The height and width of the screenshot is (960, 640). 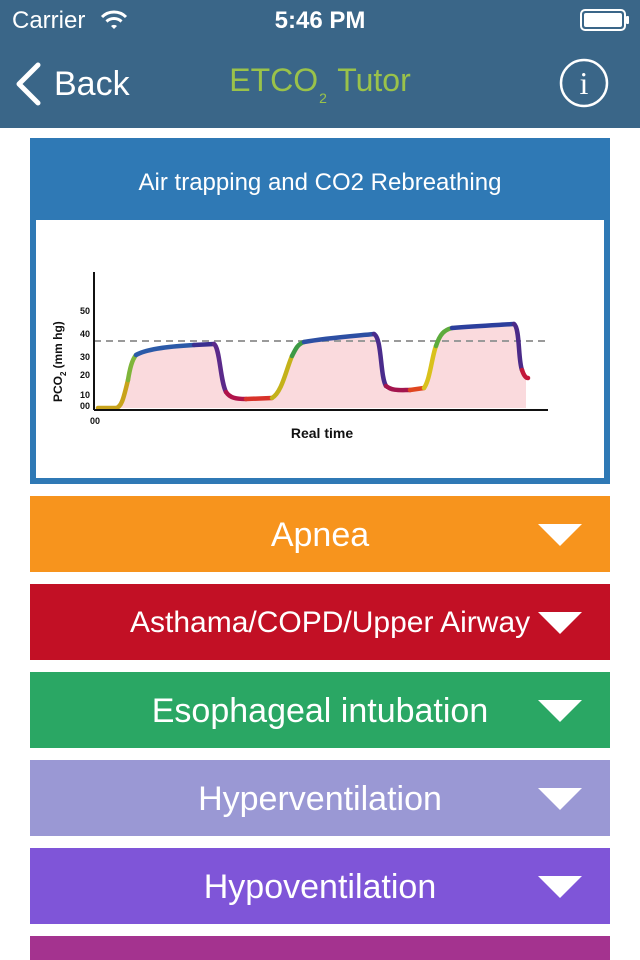 I want to click on back-label: Back, so click(x=92, y=83).